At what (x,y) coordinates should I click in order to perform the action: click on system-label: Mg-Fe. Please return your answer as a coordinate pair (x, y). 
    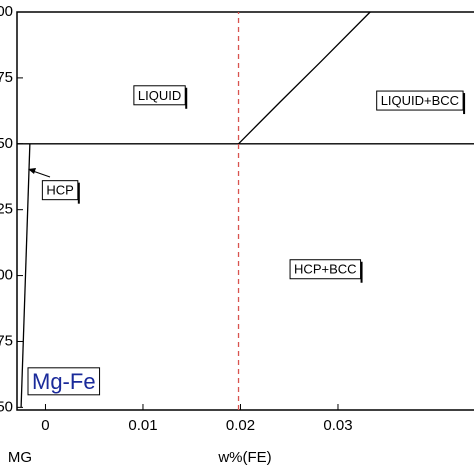
    Looking at the image, I should click on (64, 381).